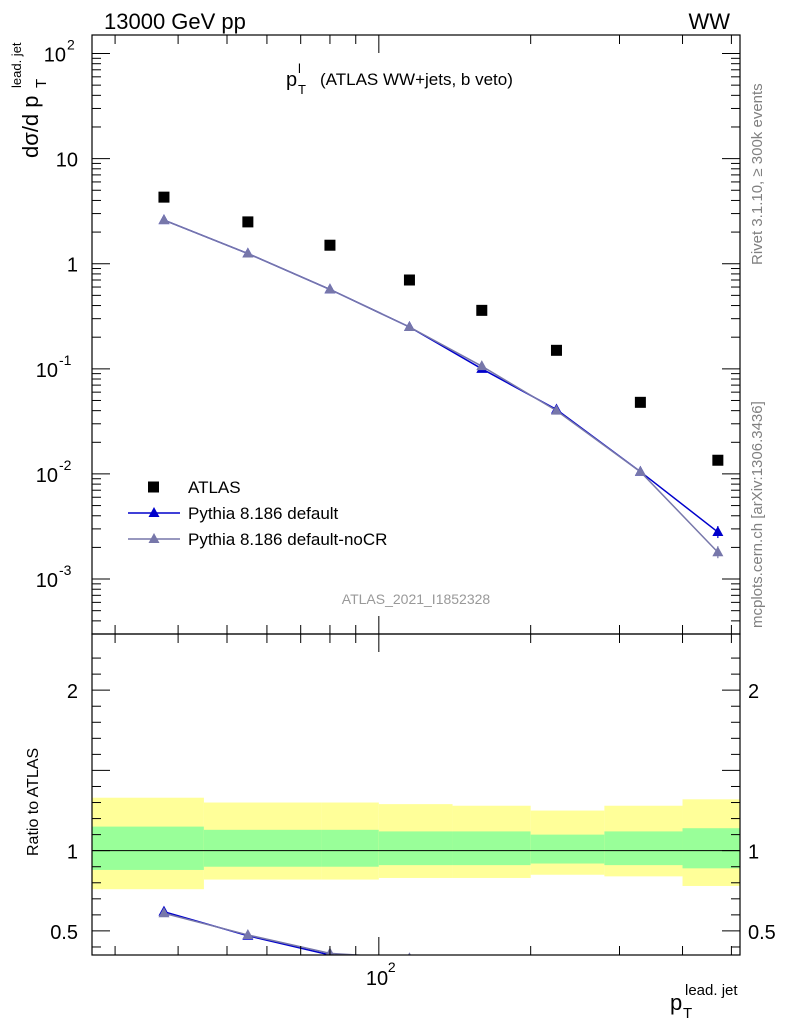 This screenshot has width=786, height=1024. I want to click on mcplots-label: mcplots.cern.ch [arXiv:1306.3436], so click(757, 514).